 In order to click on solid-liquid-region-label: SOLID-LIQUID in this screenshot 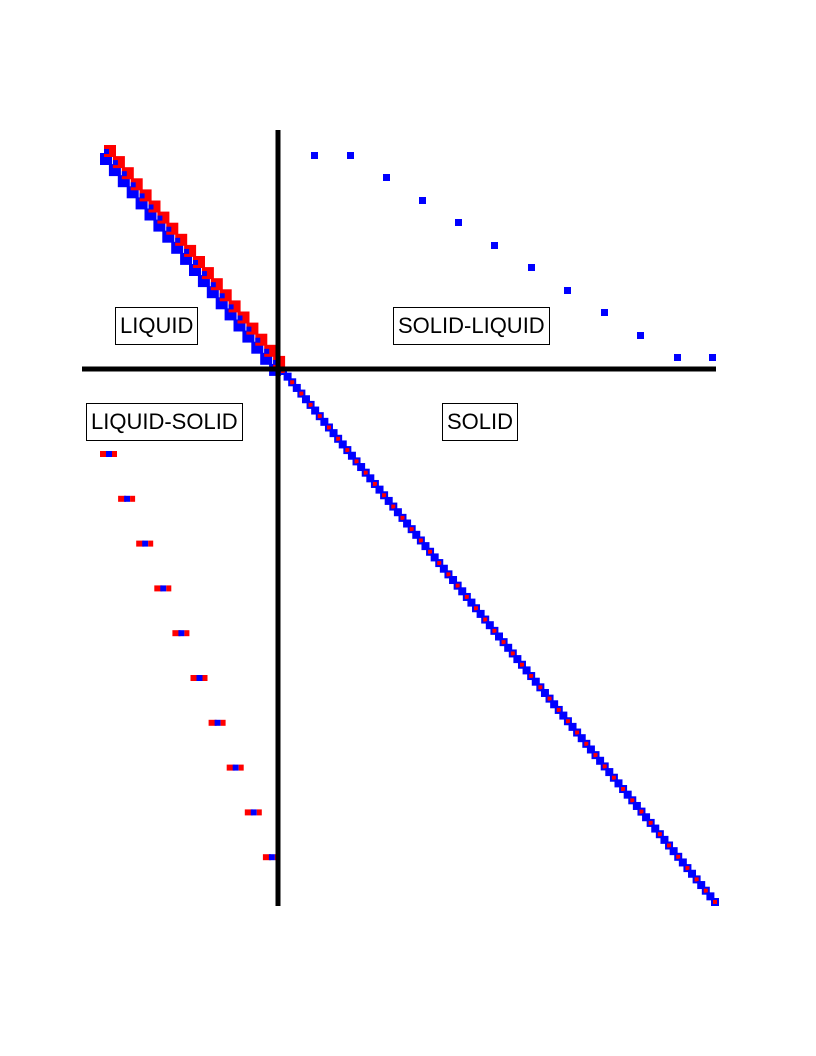, I will do `click(471, 326)`.